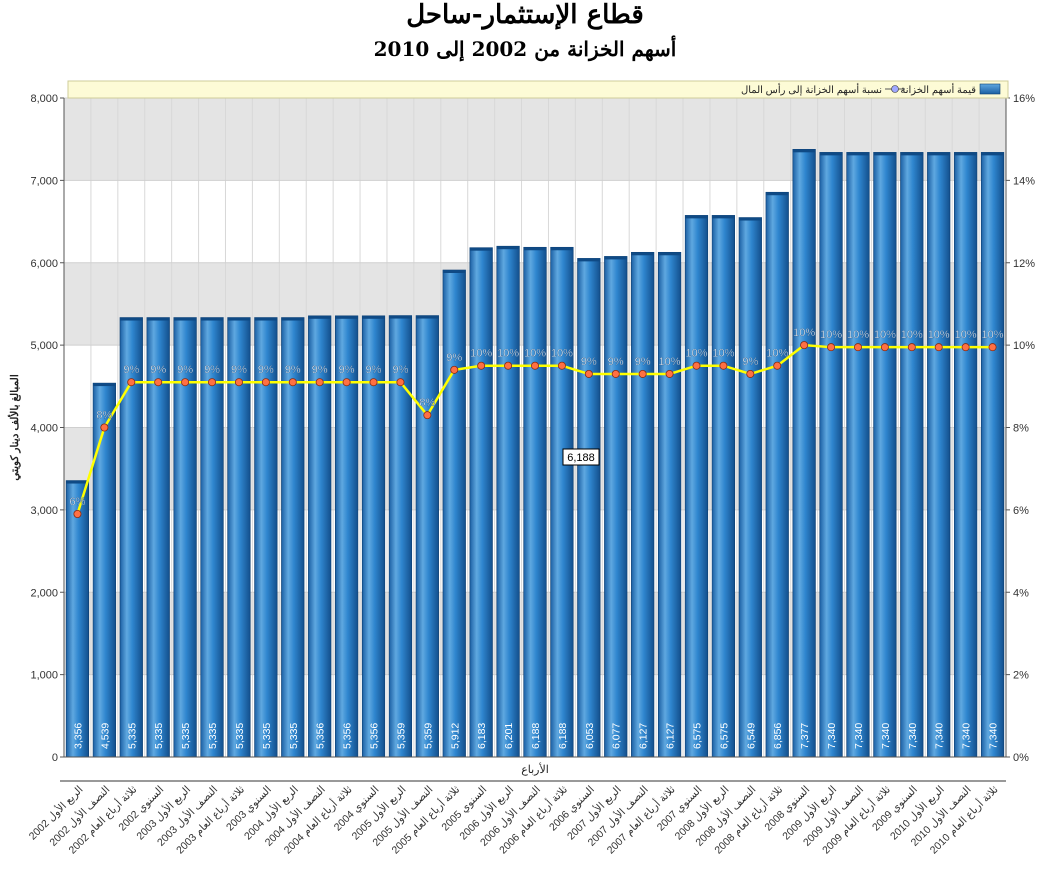 Image resolution: width=1050 pixels, height=875 pixels. Describe the element at coordinates (78, 502) in the screenshot. I see `ratio-label: 6%` at that location.